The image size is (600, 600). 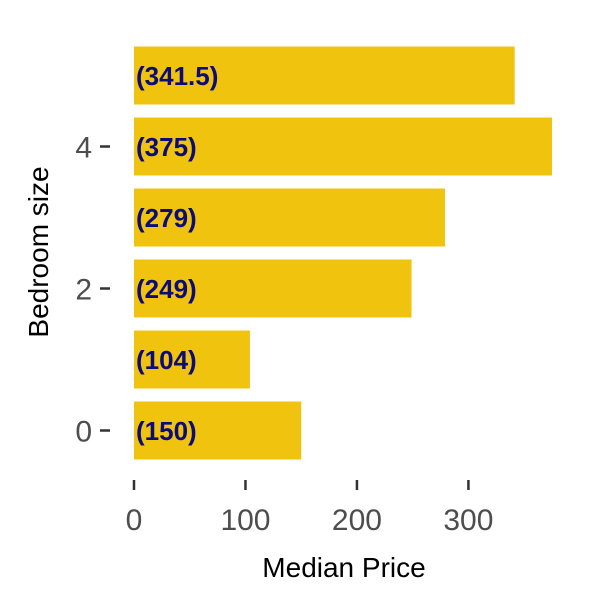 What do you see at coordinates (166, 289) in the screenshot?
I see `bar-label-bedroom-2: (249)` at bounding box center [166, 289].